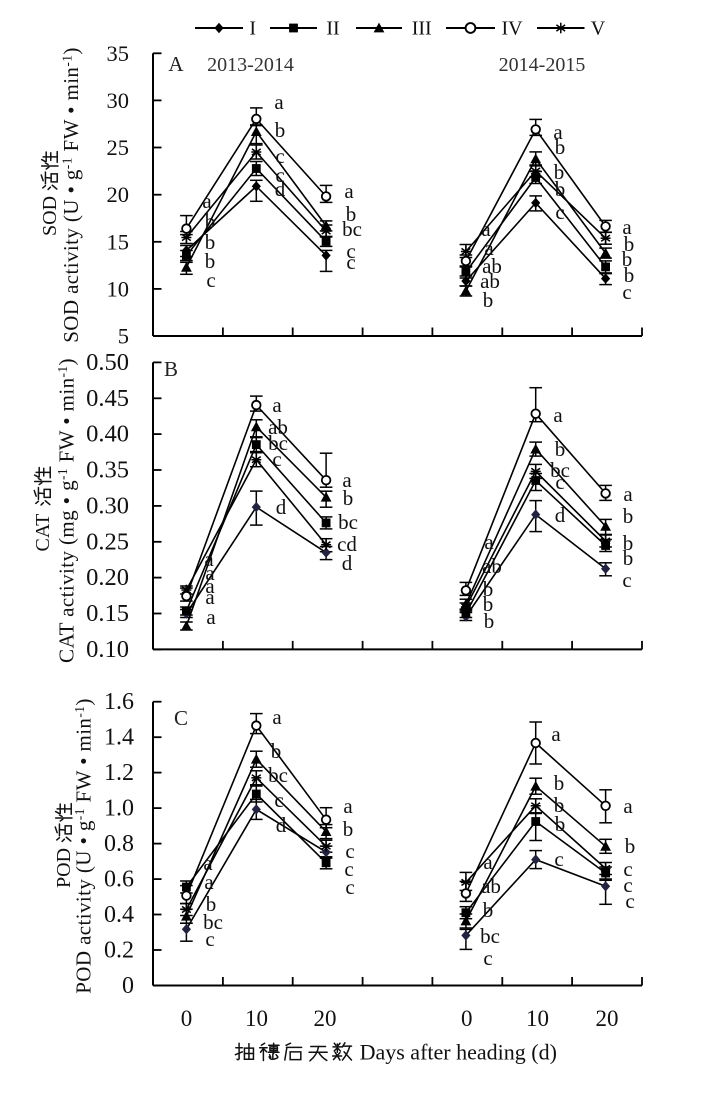 This screenshot has height=1099, width=708. Describe the element at coordinates (107, 398) in the screenshot. I see `svg-text: 0.45` at that location.